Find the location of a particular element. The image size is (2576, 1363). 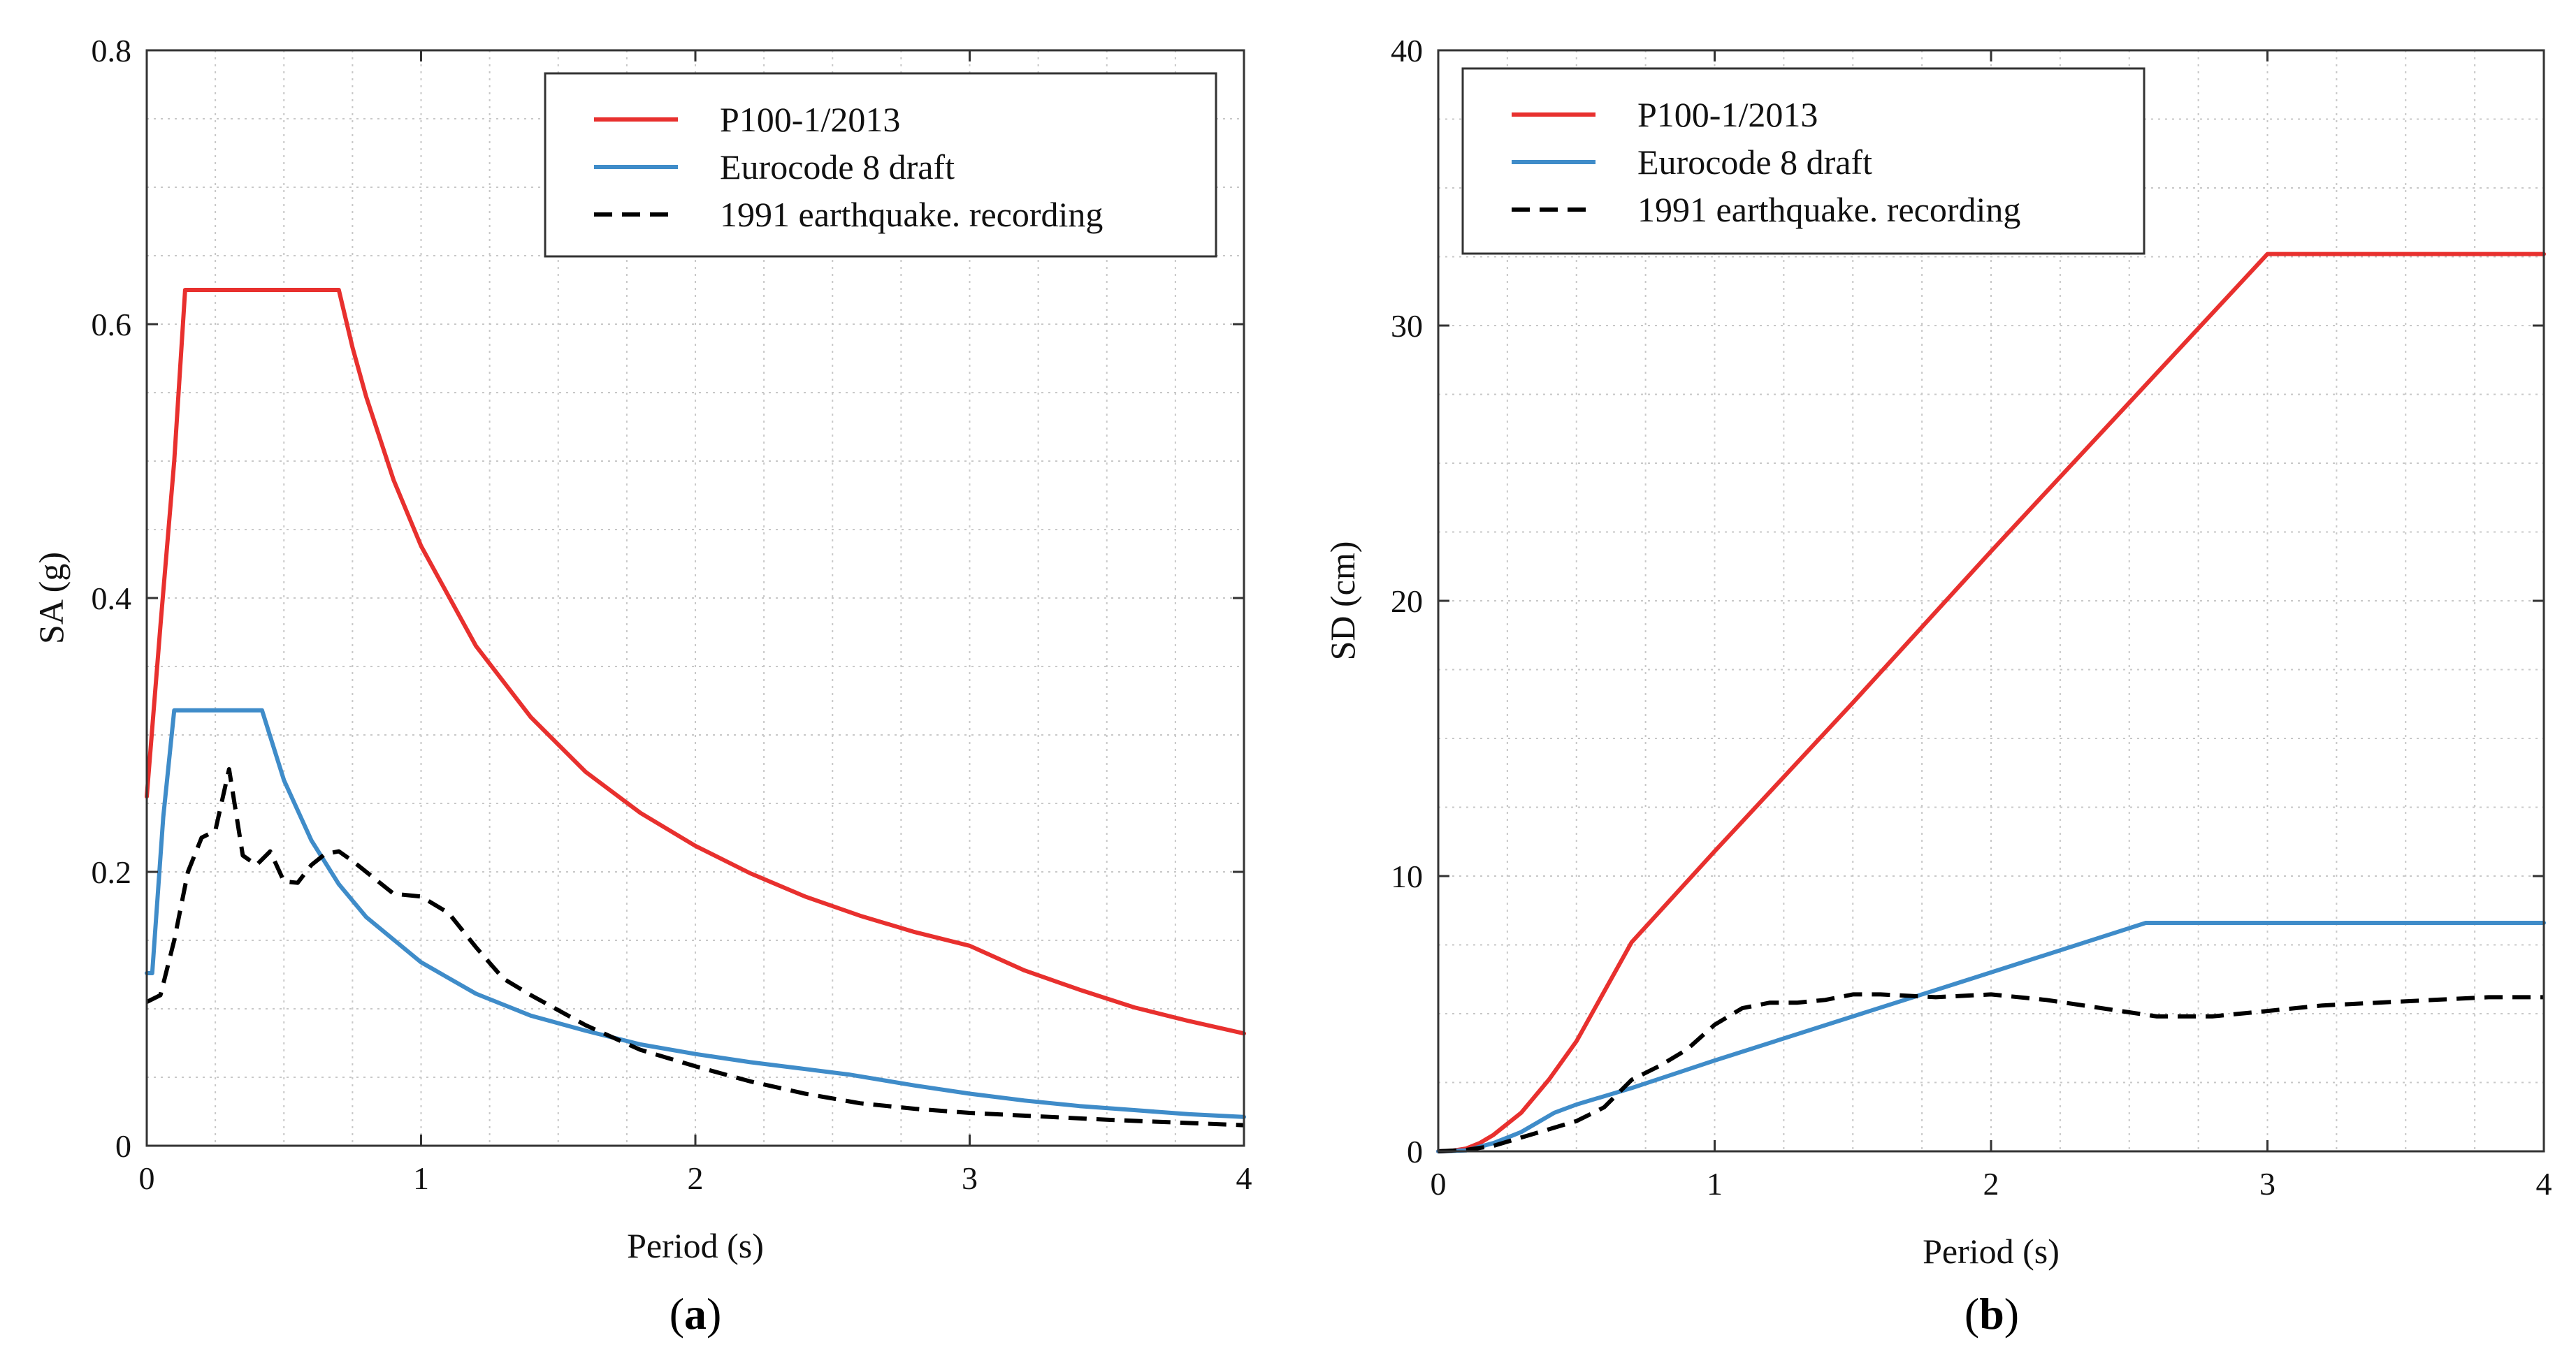

y-axis-title: SD (cm) is located at coordinates (1342, 601).